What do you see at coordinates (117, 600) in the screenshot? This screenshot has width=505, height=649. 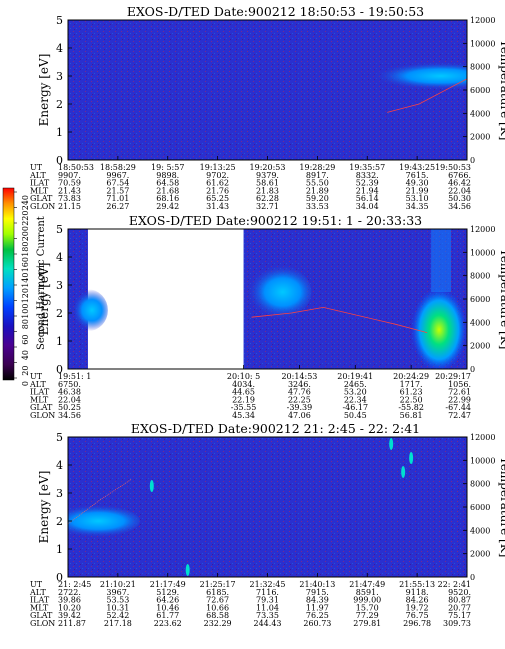 I see `orbit-cell: 53.53` at bounding box center [117, 600].